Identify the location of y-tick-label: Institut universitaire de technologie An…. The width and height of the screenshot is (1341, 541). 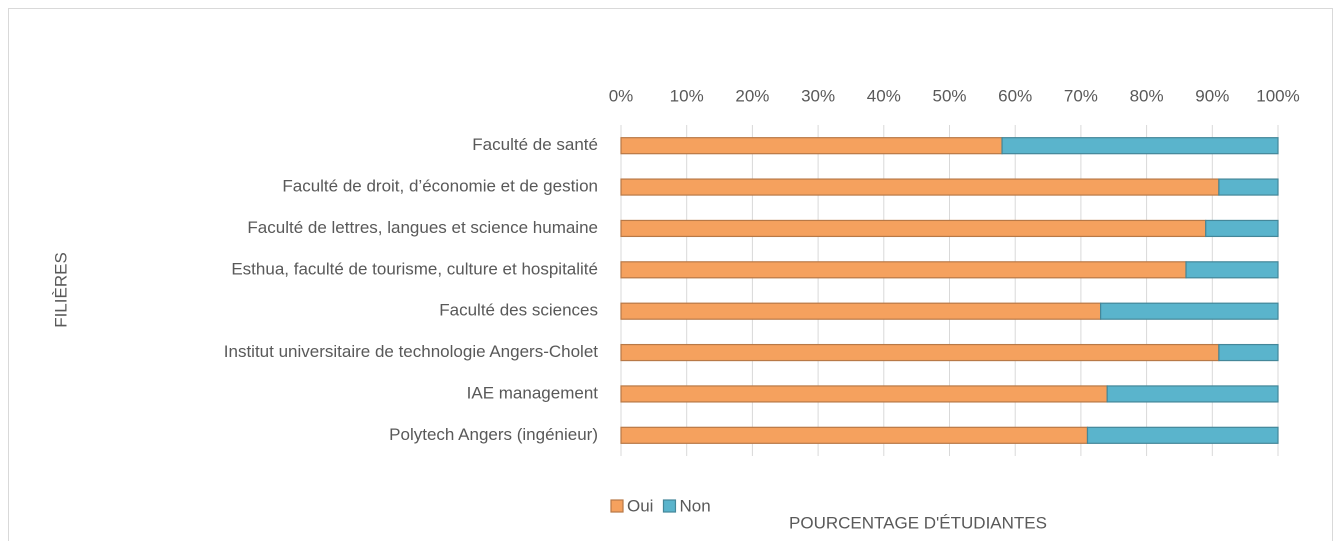
(411, 351).